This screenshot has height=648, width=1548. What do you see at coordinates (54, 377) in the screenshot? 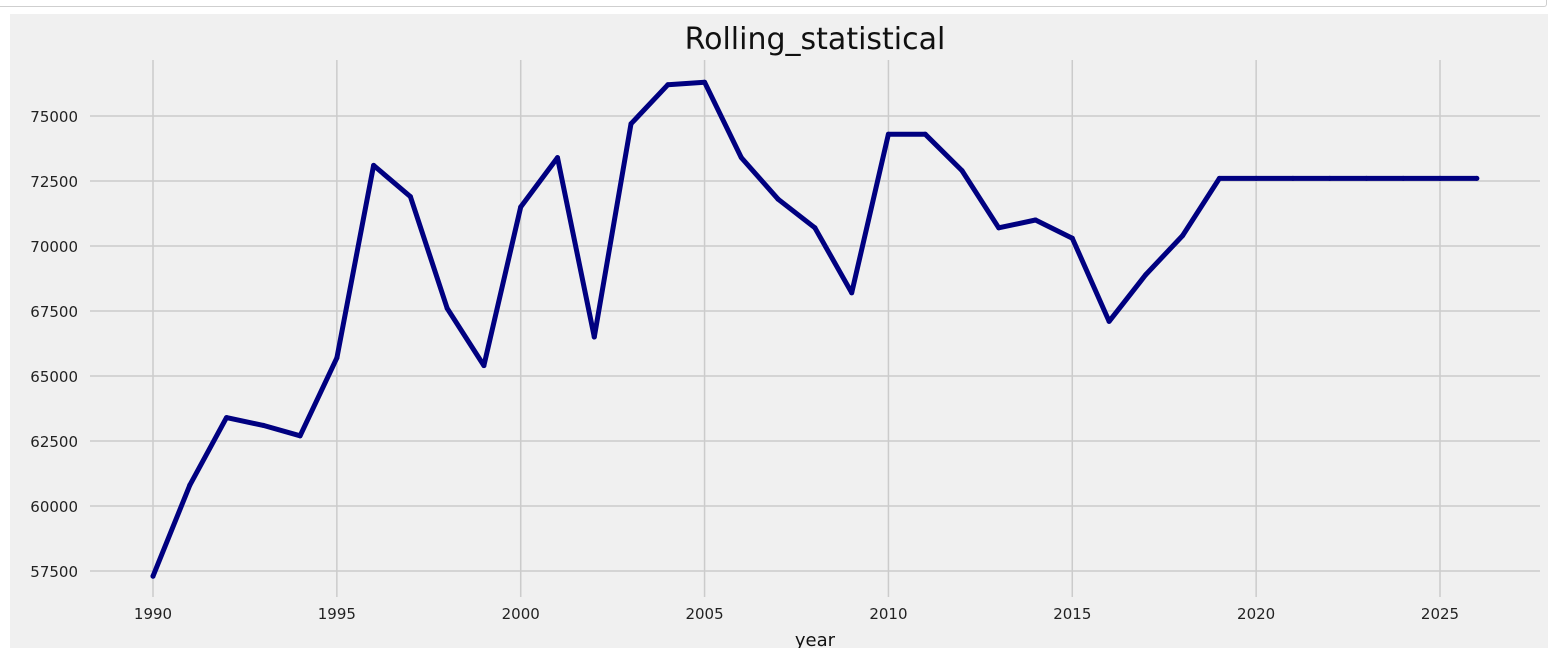
I see `y-tick-label: 65000` at bounding box center [54, 377].